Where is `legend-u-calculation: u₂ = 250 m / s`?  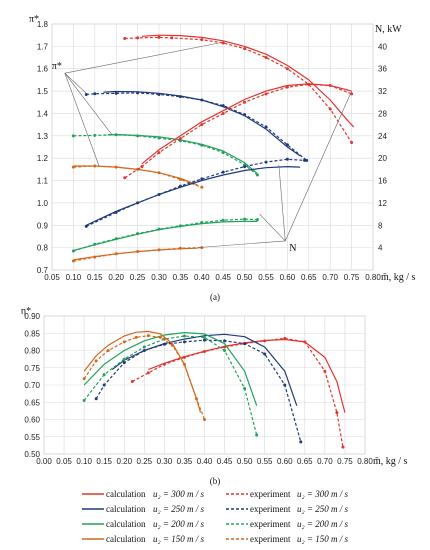
legend-u-calculation: u₂ = 250 m / s is located at coordinates (178, 509).